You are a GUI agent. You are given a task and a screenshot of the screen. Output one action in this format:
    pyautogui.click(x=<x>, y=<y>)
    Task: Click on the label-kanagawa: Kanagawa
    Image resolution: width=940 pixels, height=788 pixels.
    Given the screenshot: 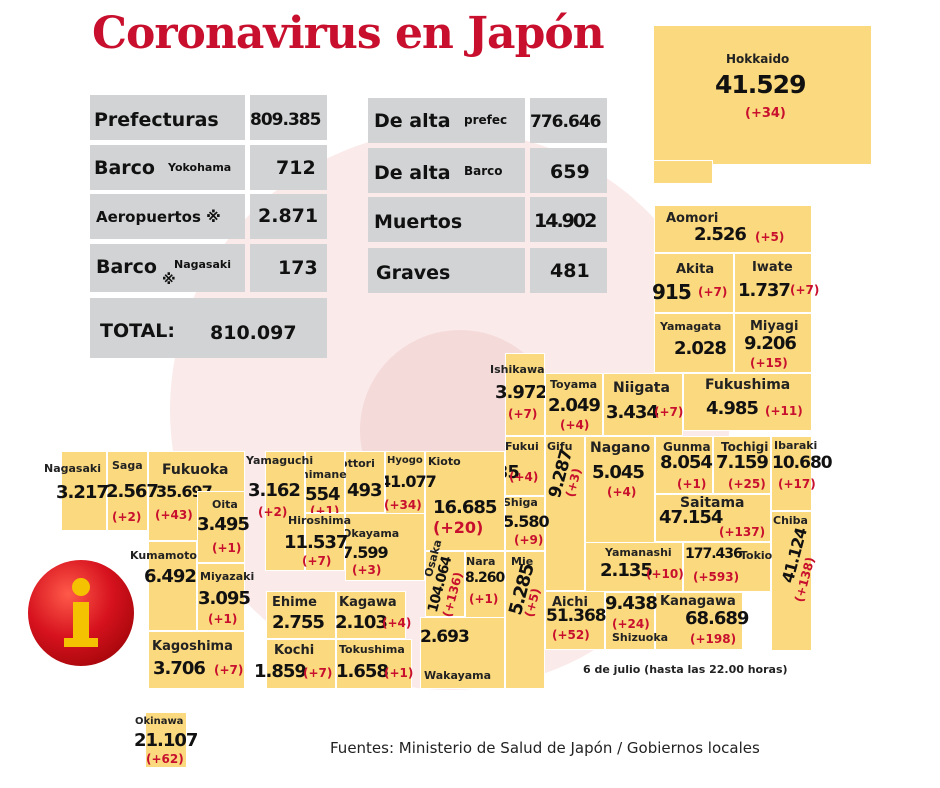 What is the action you would take?
    pyautogui.click(x=698, y=601)
    